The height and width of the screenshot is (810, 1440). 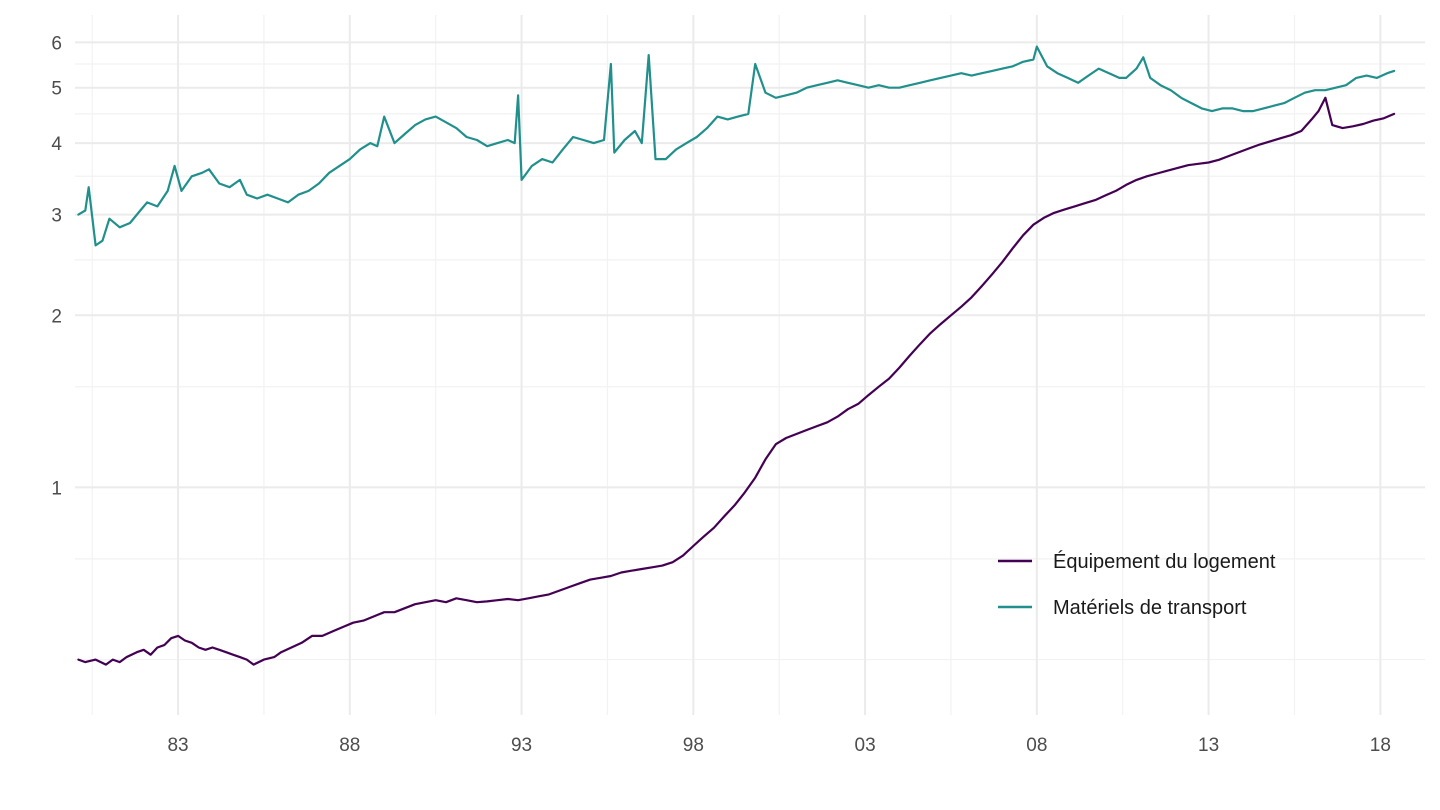 What do you see at coordinates (1164, 561) in the screenshot?
I see `legend-label-1: Équipement du logement` at bounding box center [1164, 561].